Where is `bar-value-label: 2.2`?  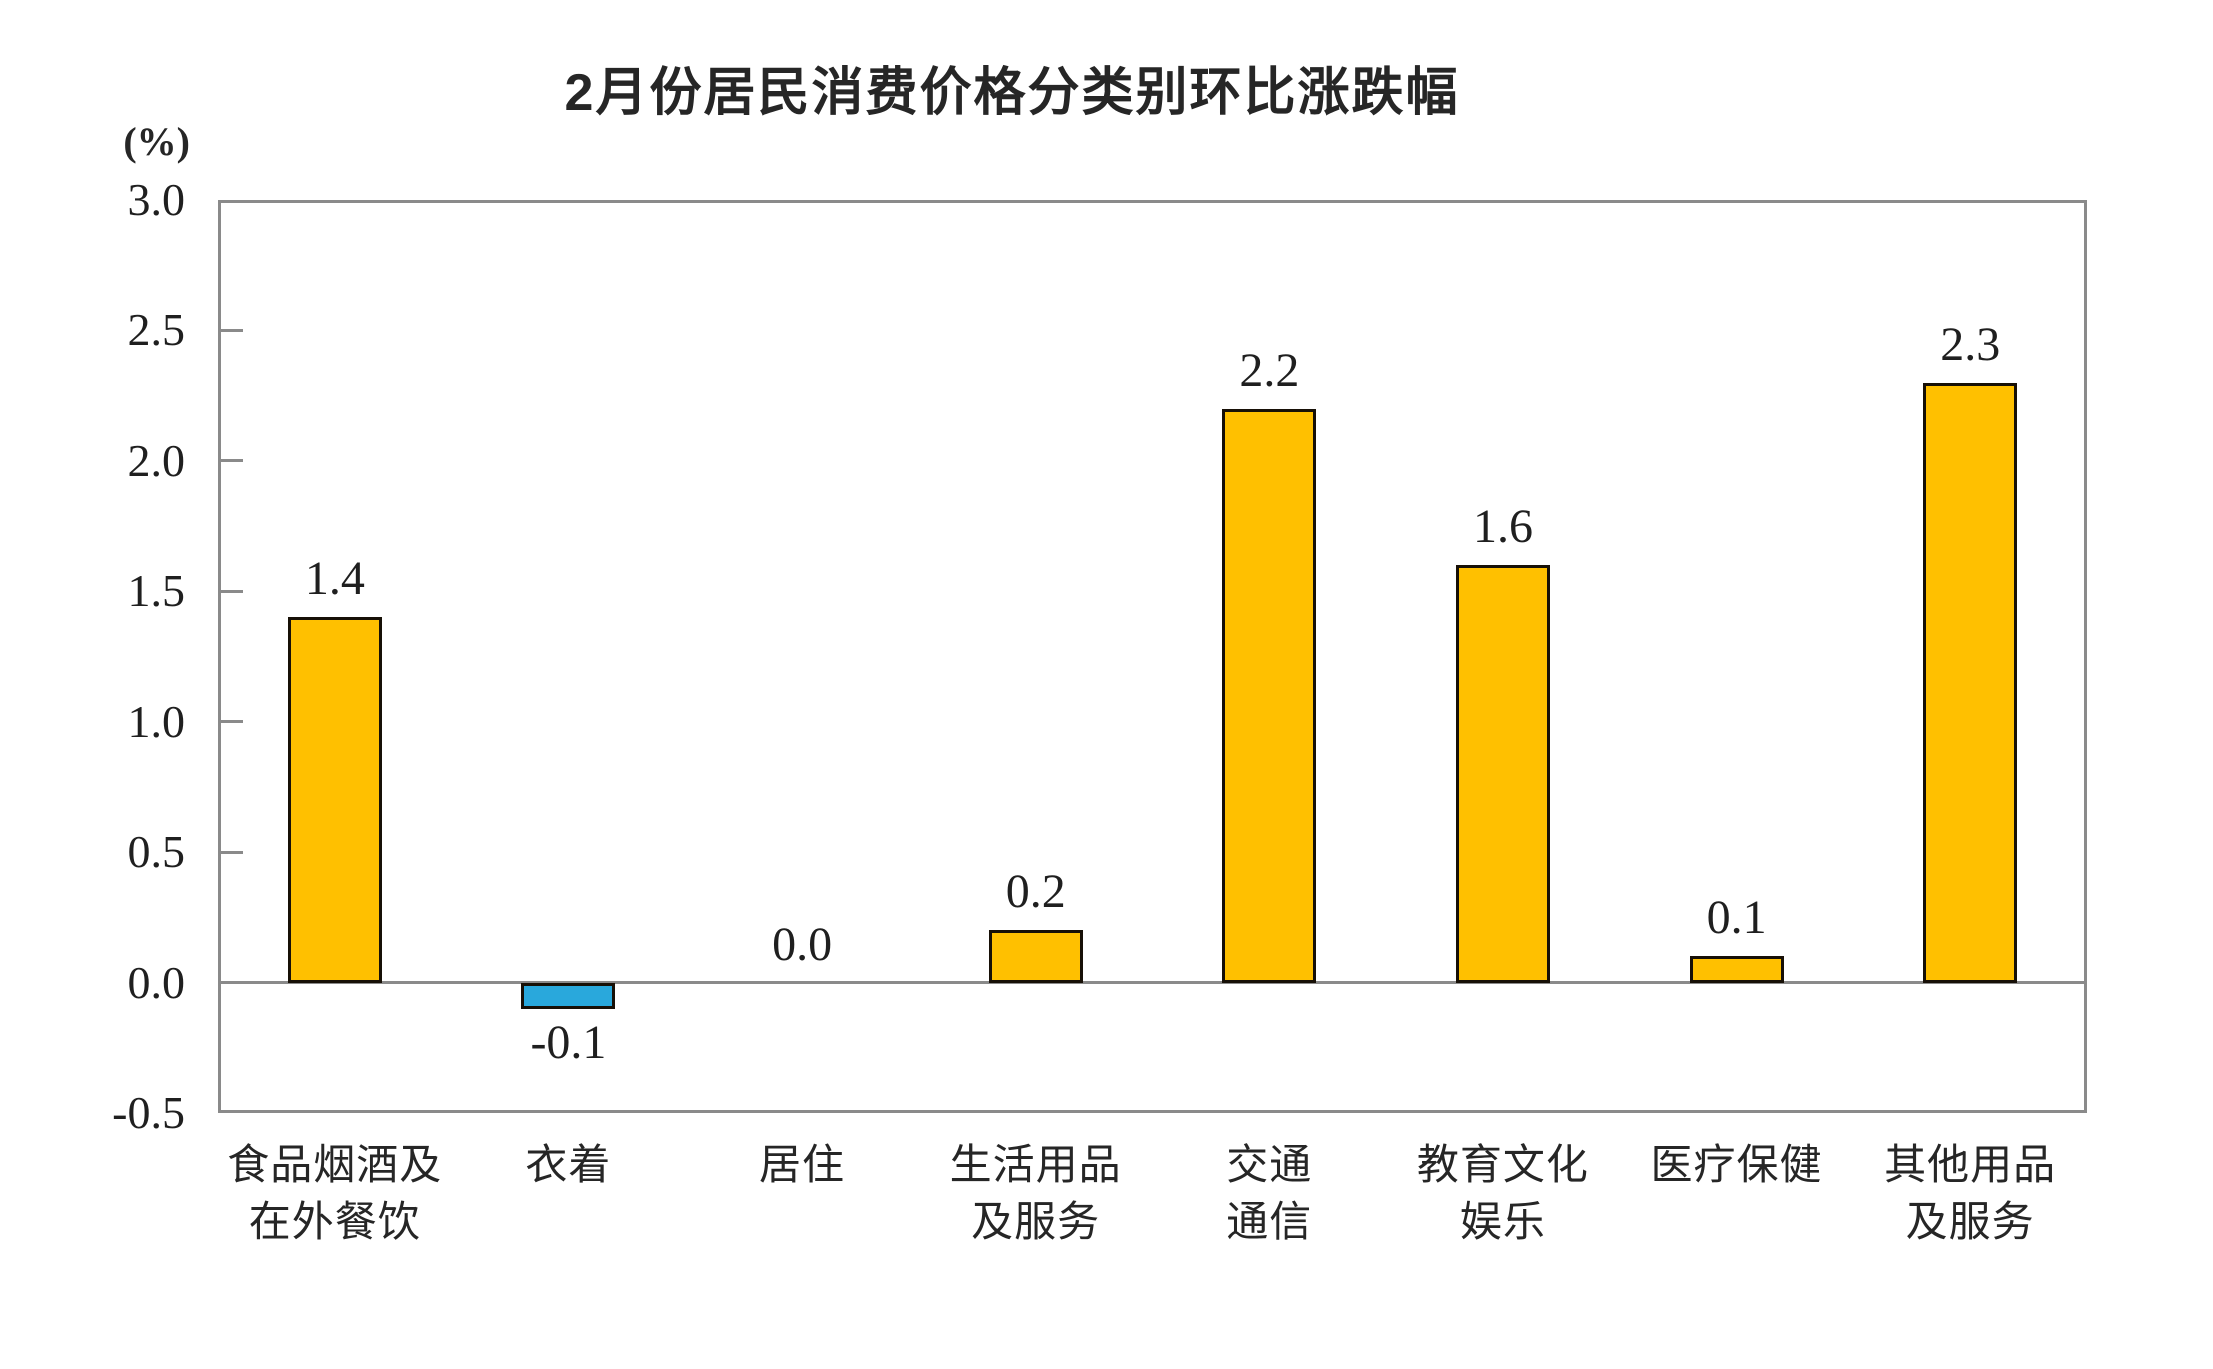 bar-value-label: 2.2 is located at coordinates (1269, 370).